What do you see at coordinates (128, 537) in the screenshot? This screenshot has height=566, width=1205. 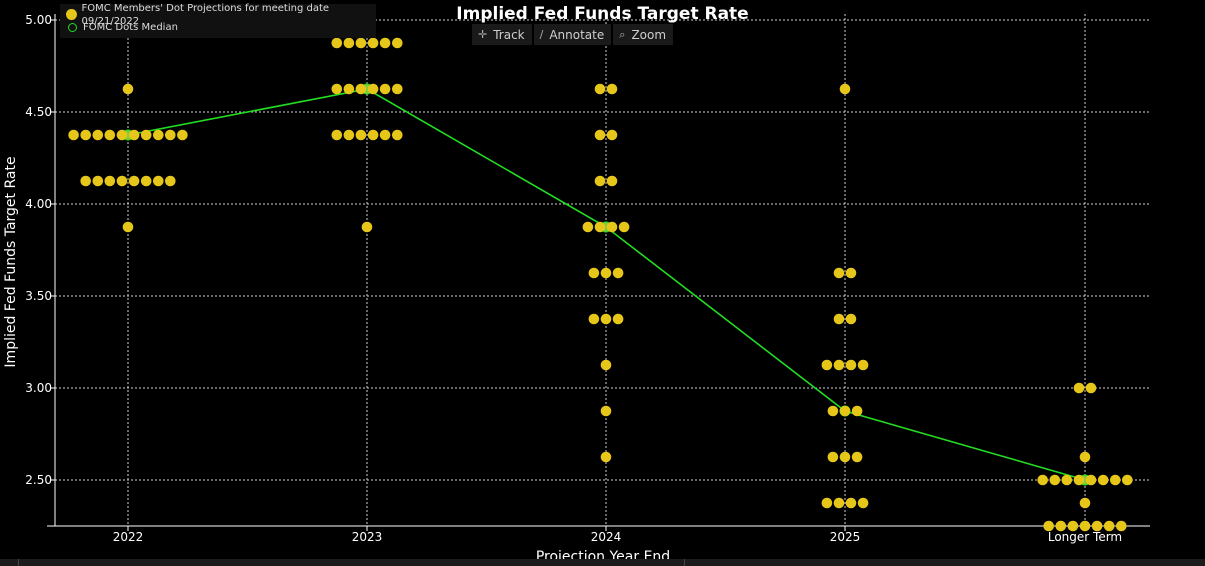 I see `x-tick-label: 2022` at bounding box center [128, 537].